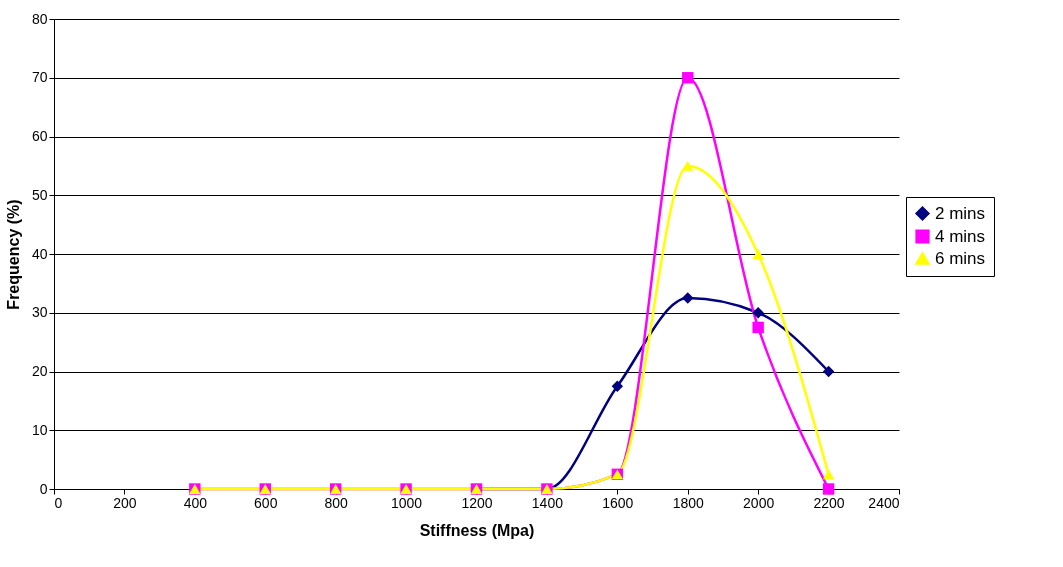 This screenshot has width=1063, height=567. What do you see at coordinates (13, 254) in the screenshot?
I see `y-axis-title: Frequency (%)` at bounding box center [13, 254].